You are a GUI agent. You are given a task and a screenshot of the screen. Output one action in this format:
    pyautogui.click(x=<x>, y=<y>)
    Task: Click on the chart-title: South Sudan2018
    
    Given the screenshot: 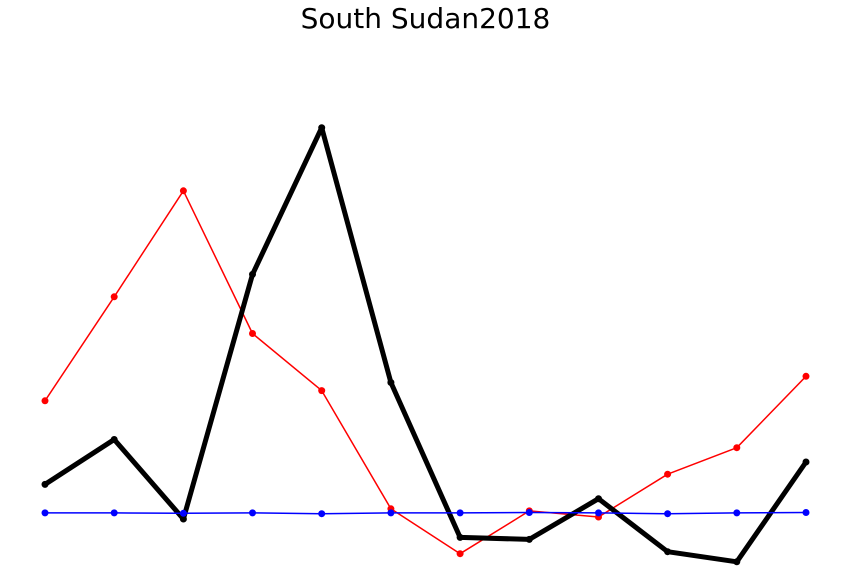 What is the action you would take?
    pyautogui.click(x=425, y=18)
    